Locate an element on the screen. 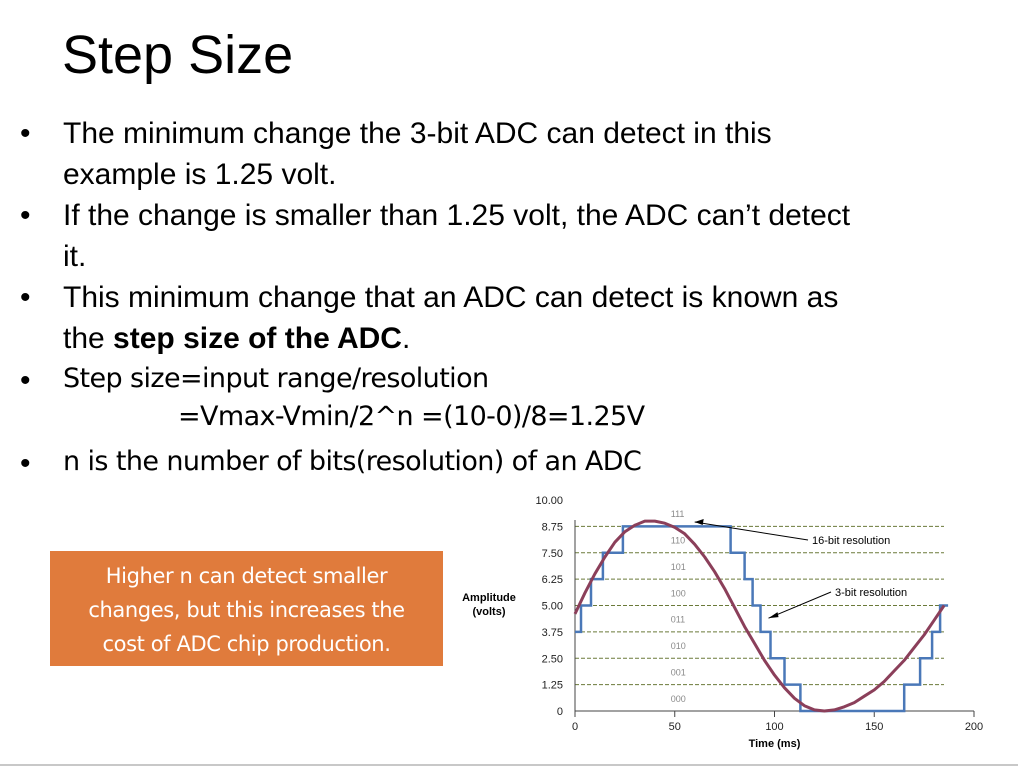  y-tick-label: 1.25 is located at coordinates (552, 686).